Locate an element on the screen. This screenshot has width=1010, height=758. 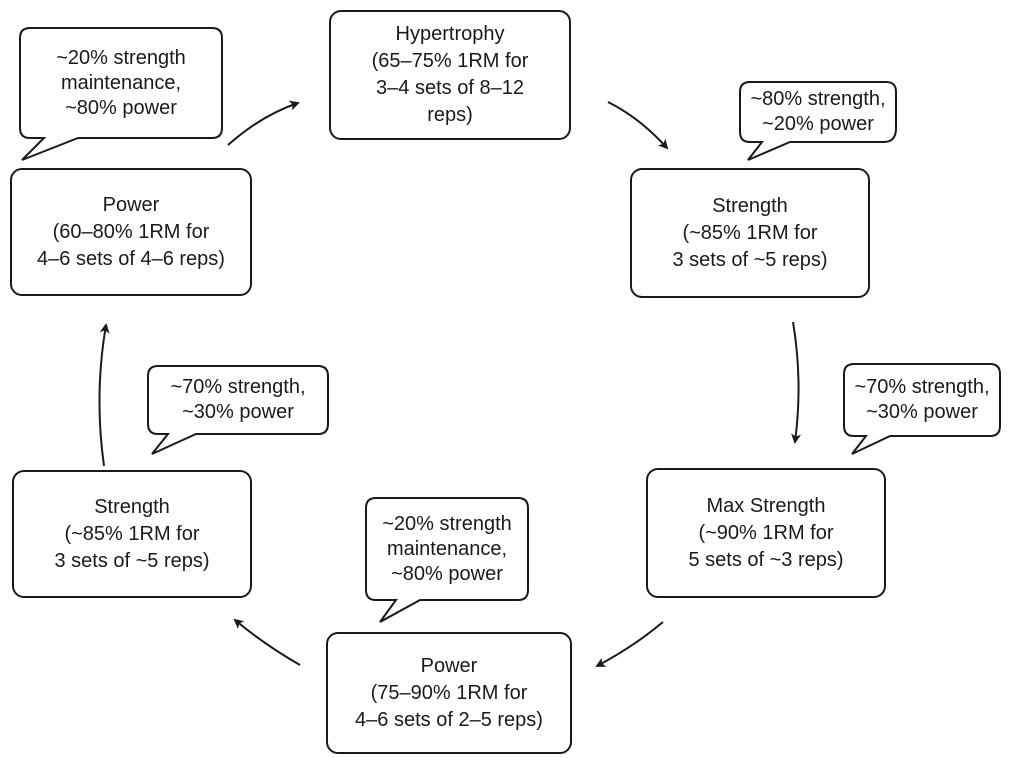
phase-hypertrophy-title: Hypertrophy is located at coordinates (450, 34).